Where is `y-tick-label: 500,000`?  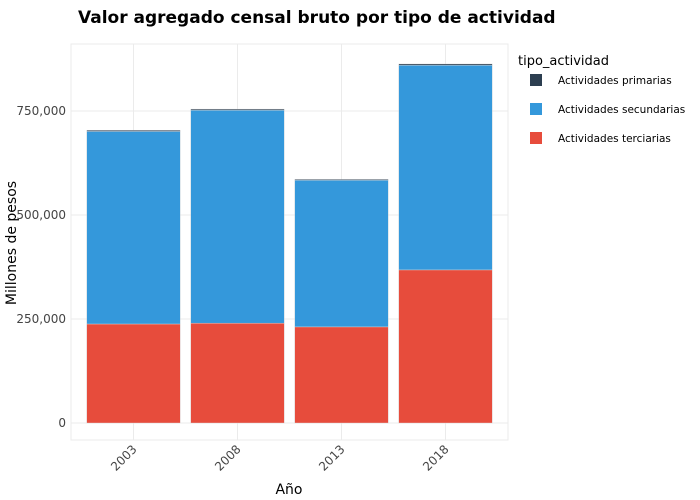
y-tick-label: 500,000 is located at coordinates (41, 215).